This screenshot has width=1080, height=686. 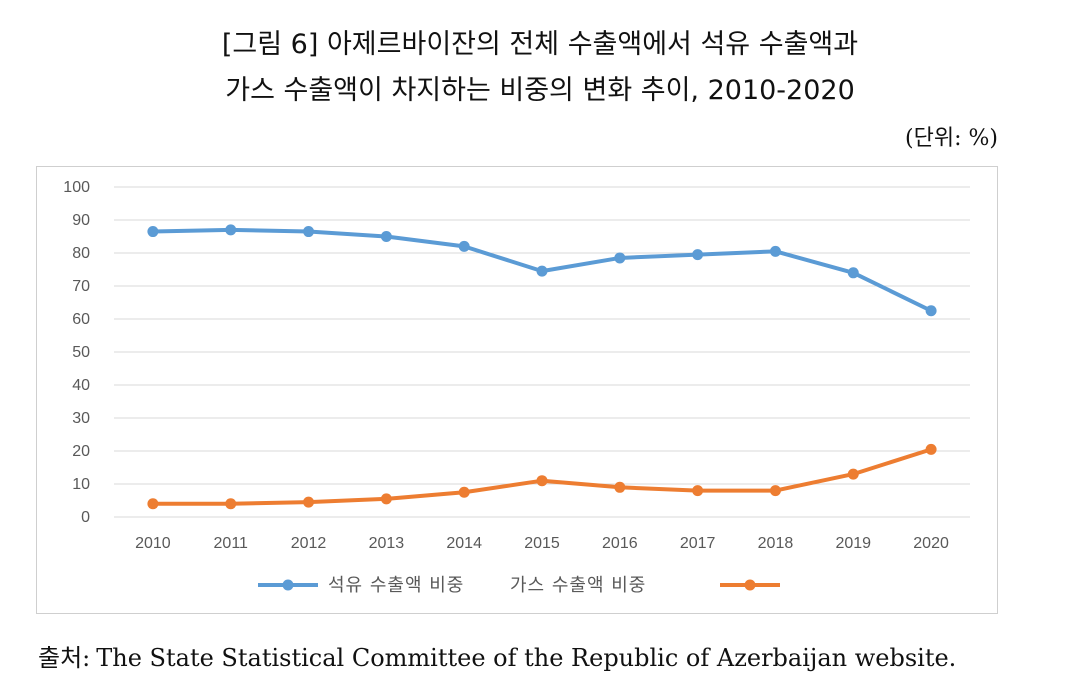 I want to click on unit-label: (단위: %), so click(x=951, y=138).